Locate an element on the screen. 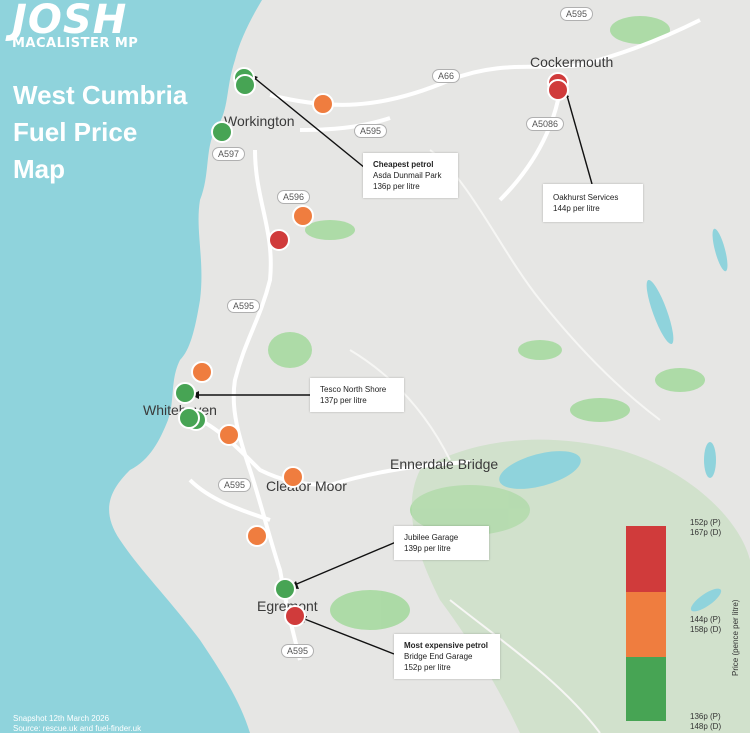  callout-station: Oakhurst Services is located at coordinates (586, 197).